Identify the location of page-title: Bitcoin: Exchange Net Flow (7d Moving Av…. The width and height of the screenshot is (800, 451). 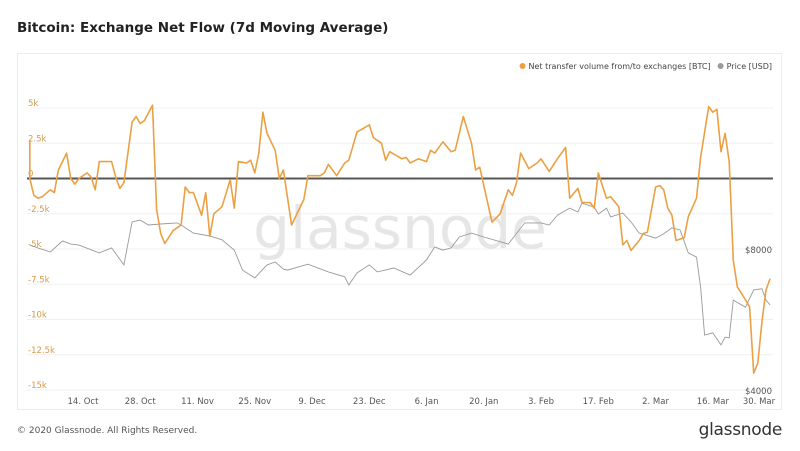
(203, 28).